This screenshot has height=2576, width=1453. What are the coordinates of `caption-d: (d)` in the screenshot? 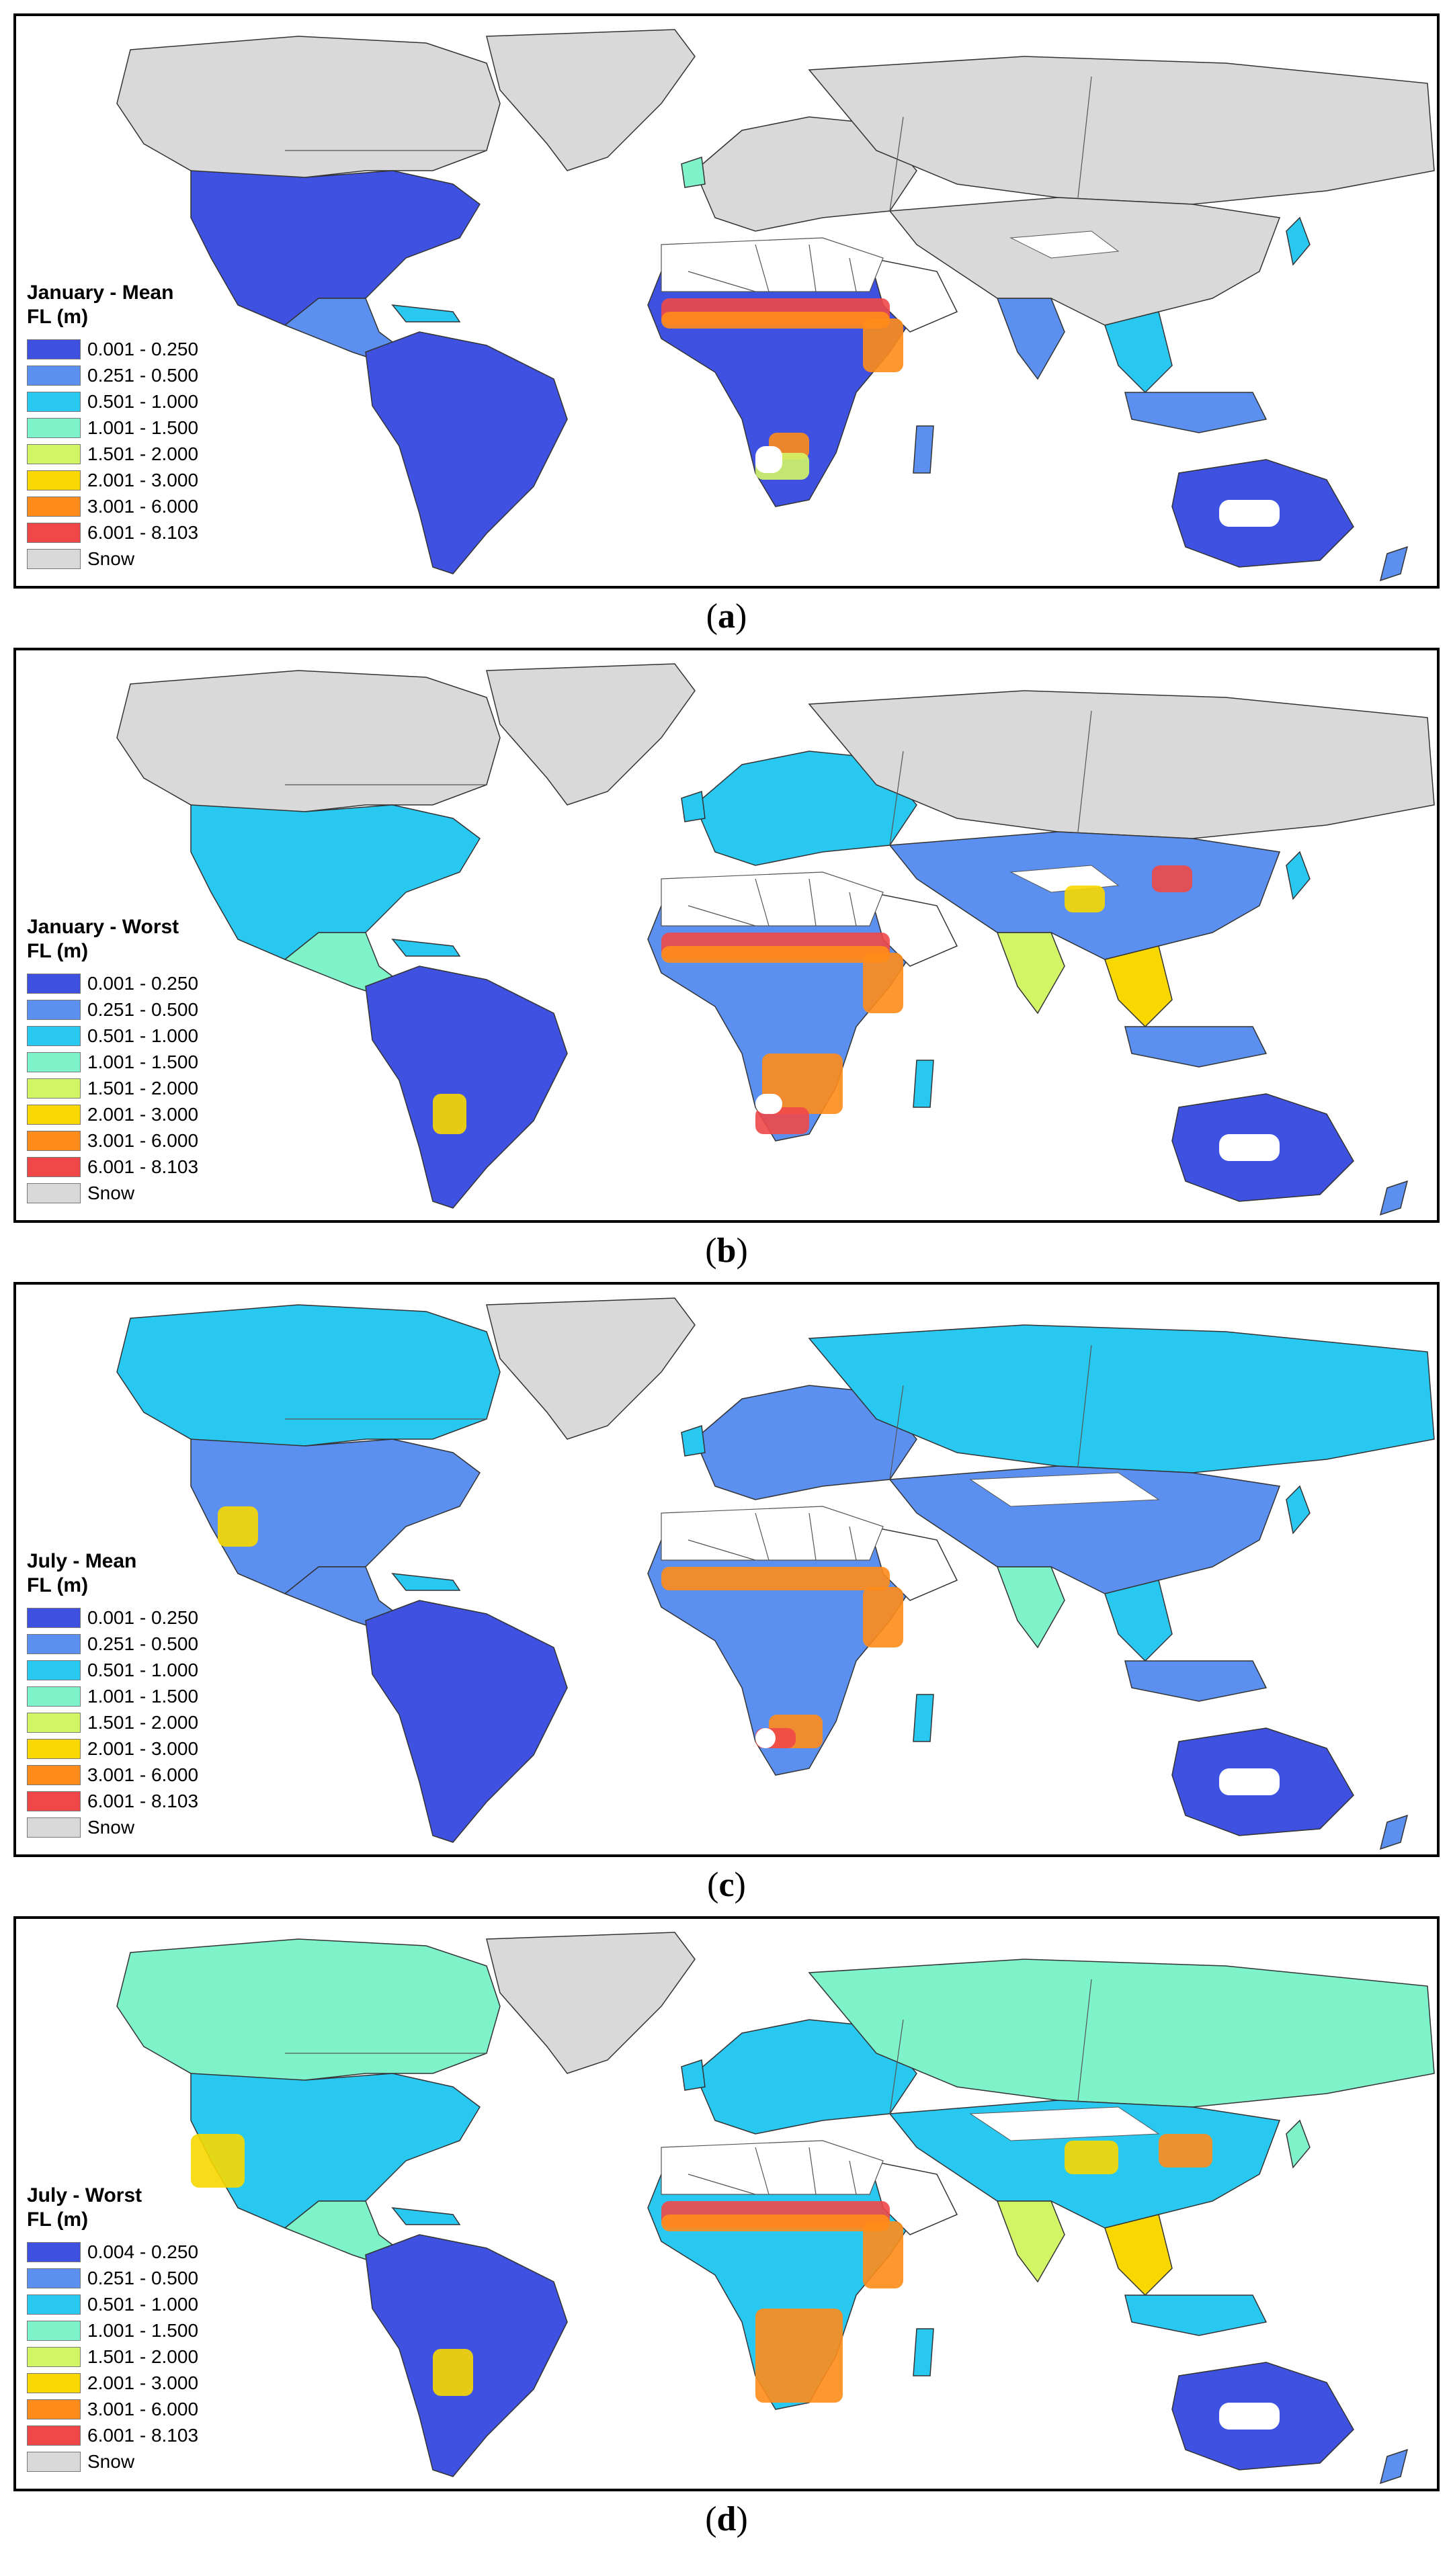 It's located at (726, 2519).